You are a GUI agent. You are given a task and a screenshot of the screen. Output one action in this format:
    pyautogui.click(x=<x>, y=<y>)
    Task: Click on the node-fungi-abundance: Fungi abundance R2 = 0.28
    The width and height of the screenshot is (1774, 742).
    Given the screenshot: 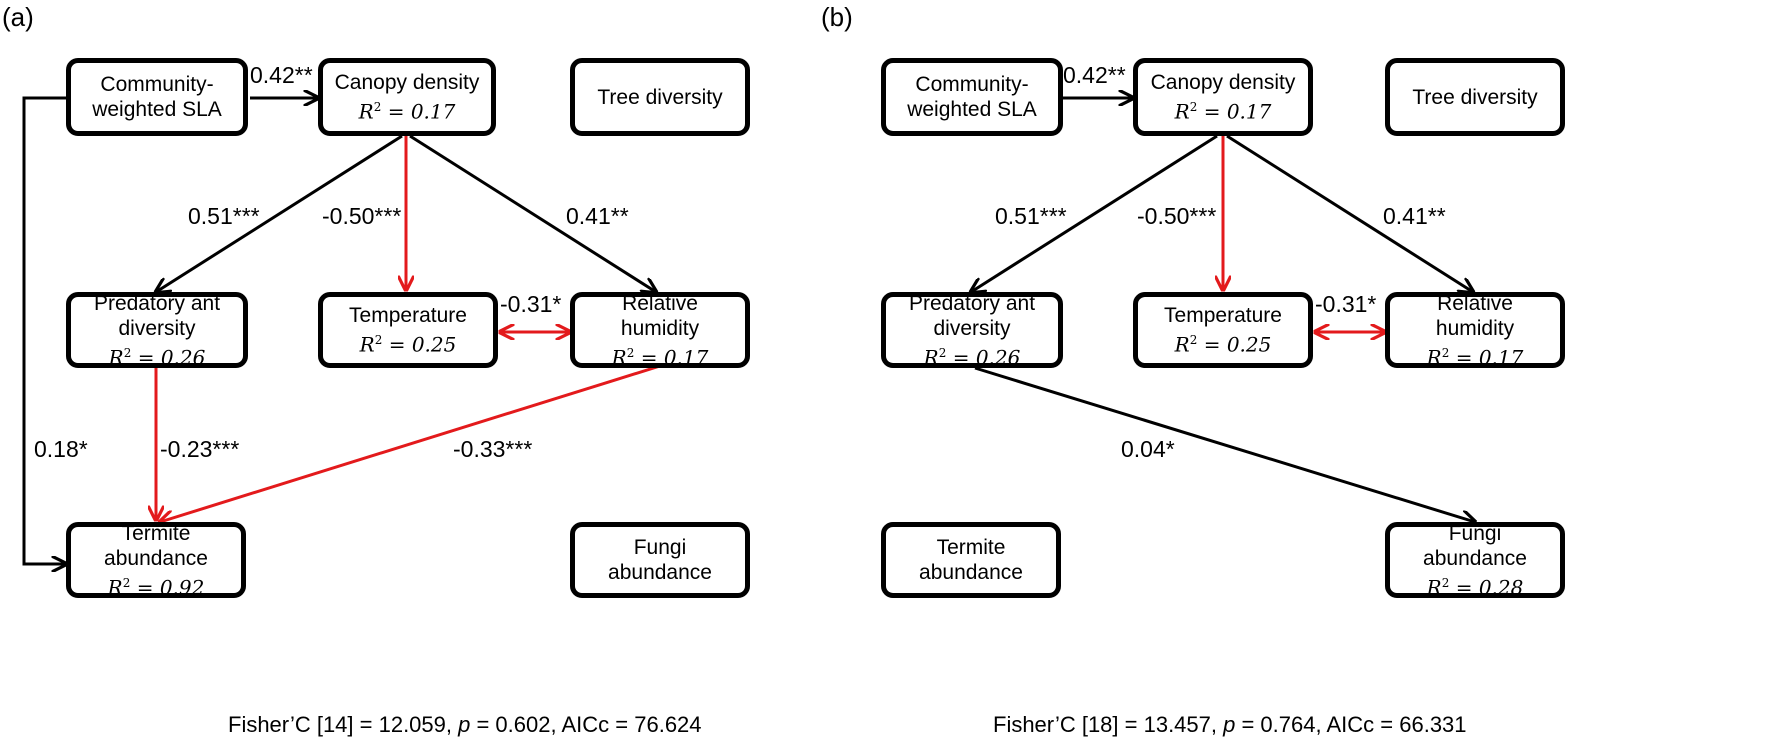 What is the action you would take?
    pyautogui.click(x=1475, y=560)
    